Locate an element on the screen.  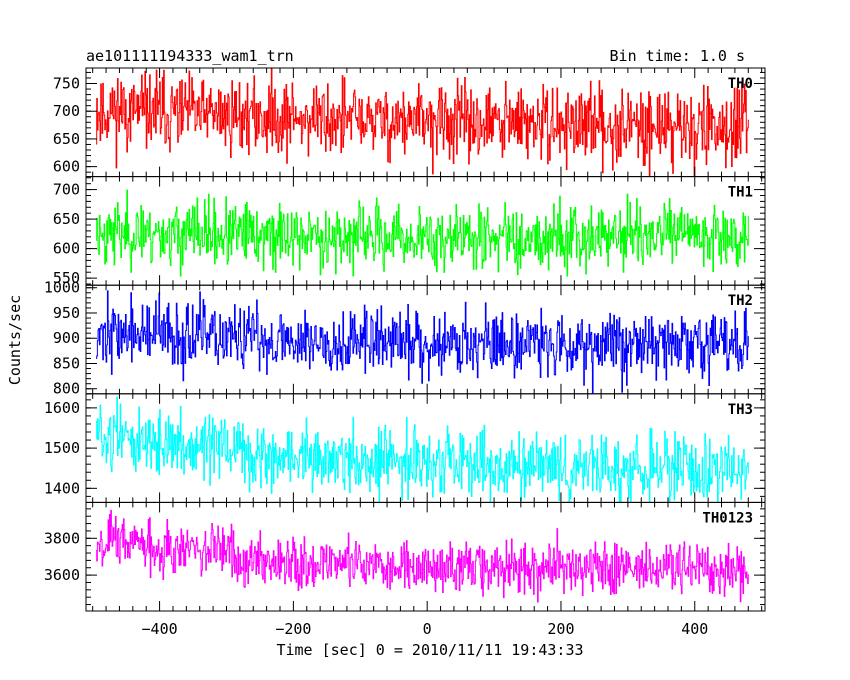
y-tick-label: 900 is located at coordinates (66, 338).